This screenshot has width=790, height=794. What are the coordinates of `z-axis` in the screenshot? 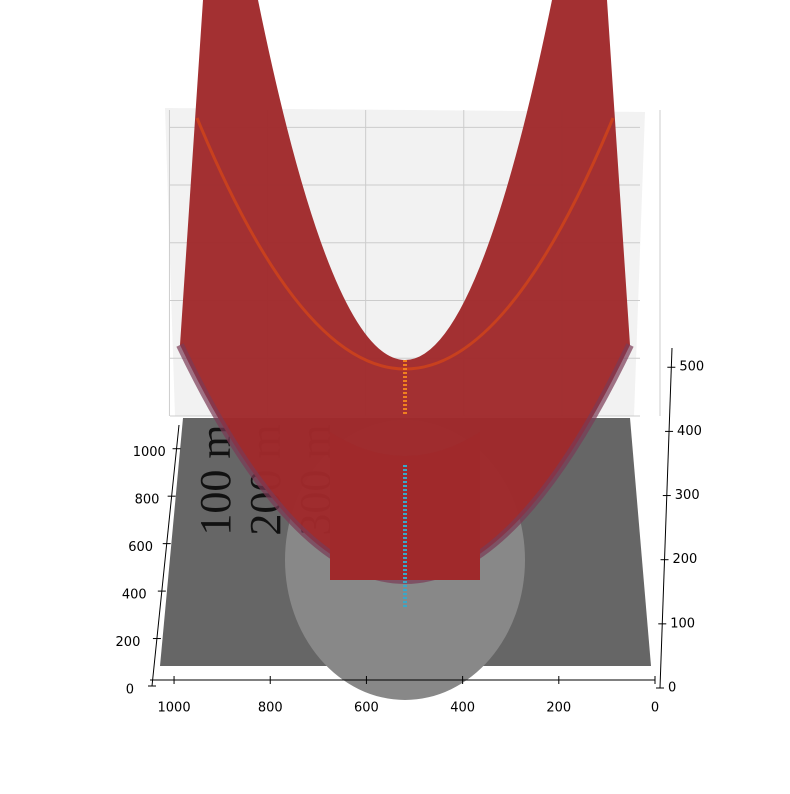 It's located at (666, 518).